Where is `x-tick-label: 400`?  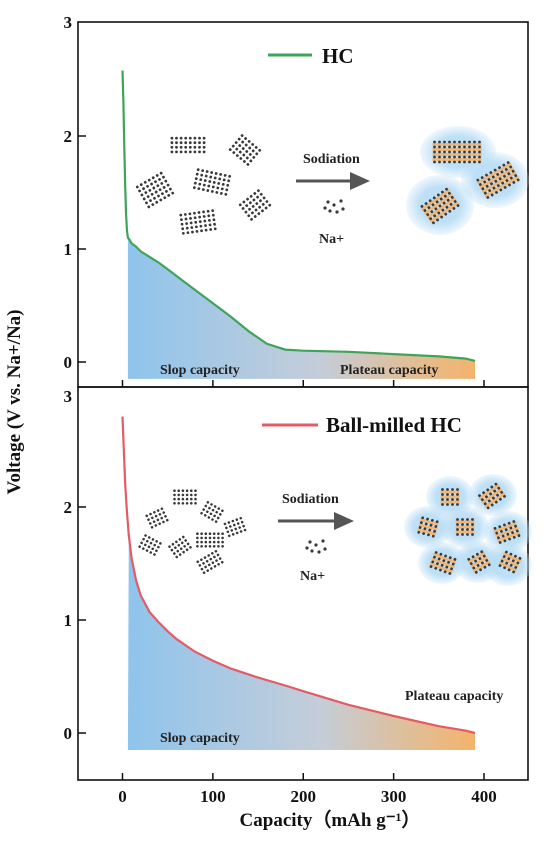
x-tick-label: 400 is located at coordinates (484, 796).